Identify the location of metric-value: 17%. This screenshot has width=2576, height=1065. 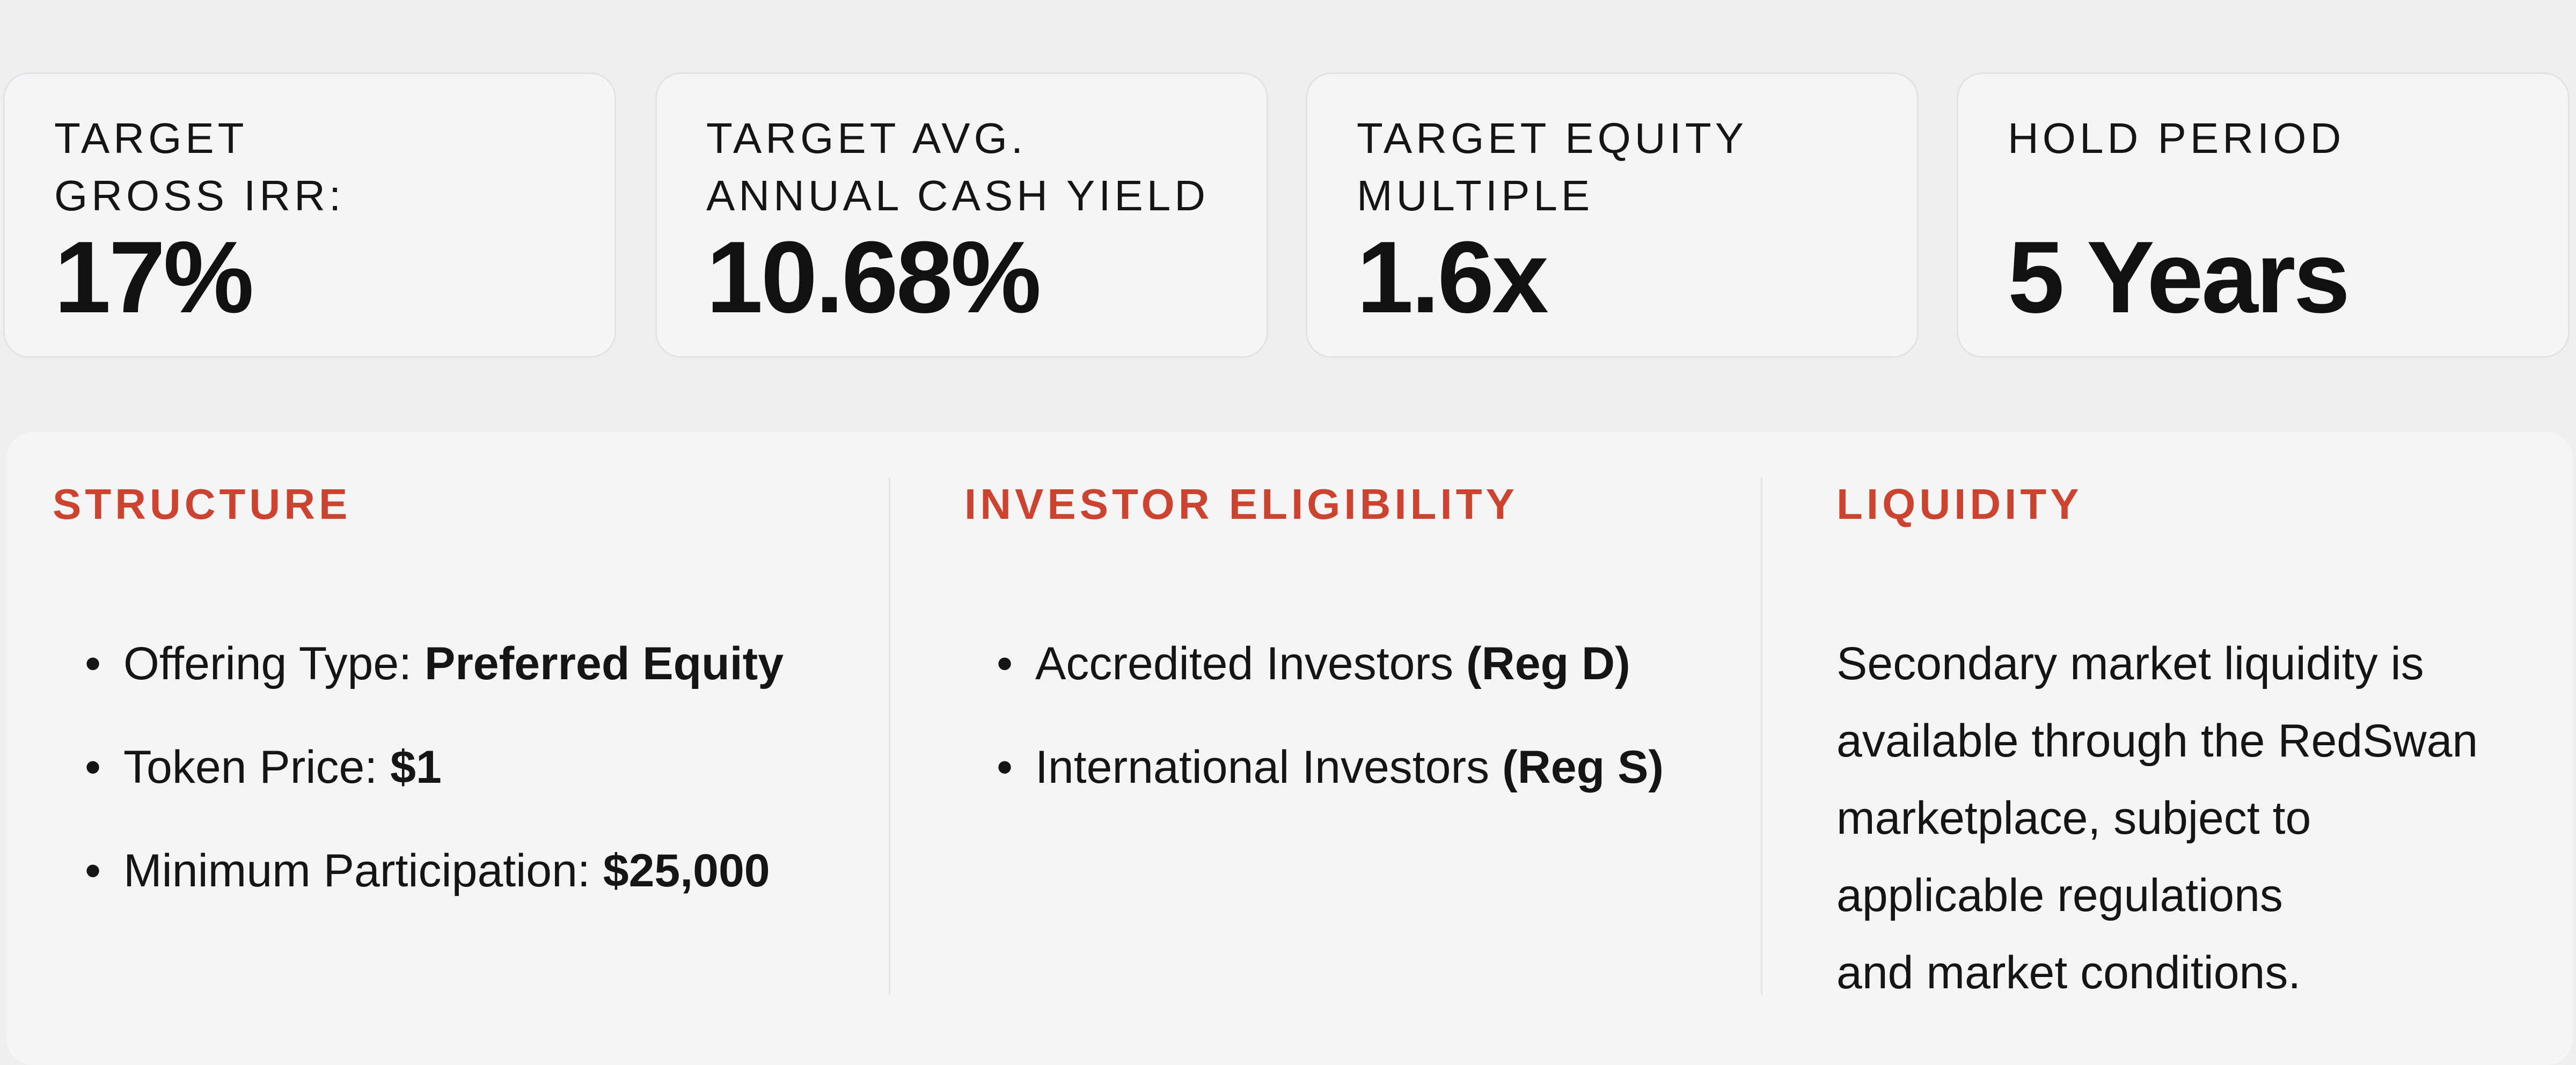
(154, 277).